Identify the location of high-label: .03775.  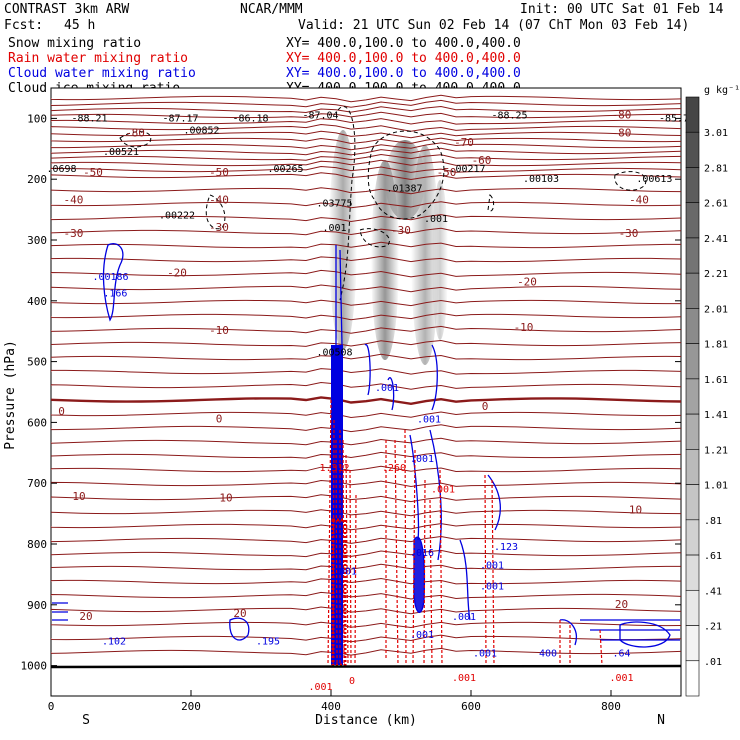
(334, 204).